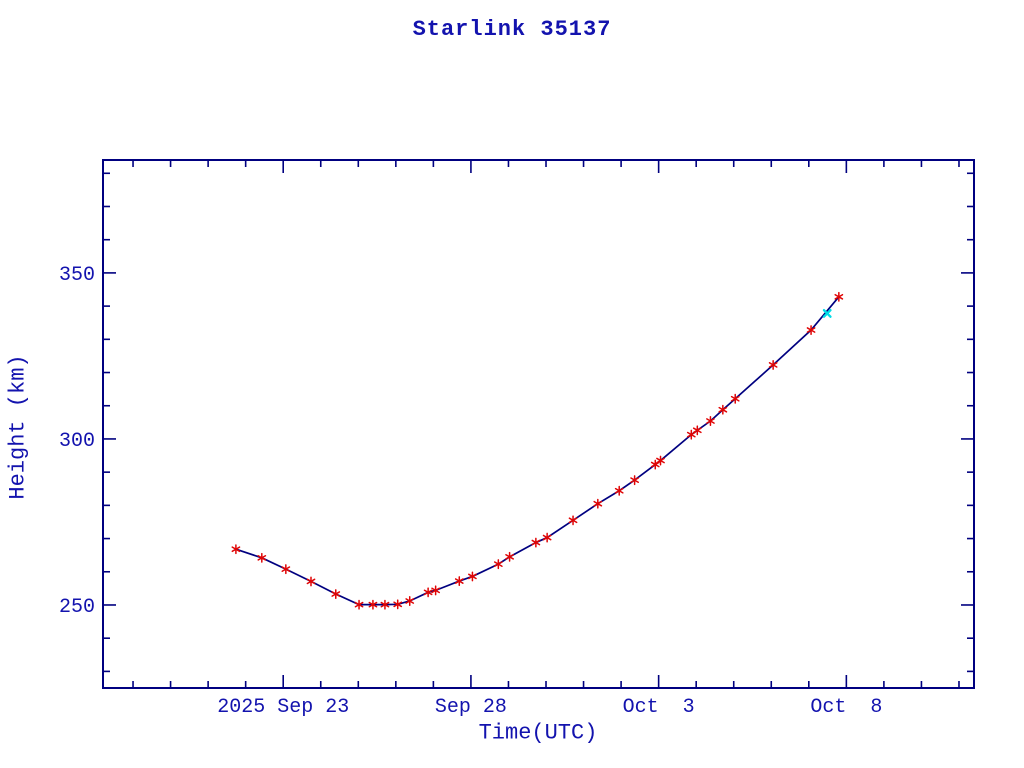 Image resolution: width=1024 pixels, height=768 pixels. Describe the element at coordinates (77, 441) in the screenshot. I see `y-tick-label: 300` at that location.